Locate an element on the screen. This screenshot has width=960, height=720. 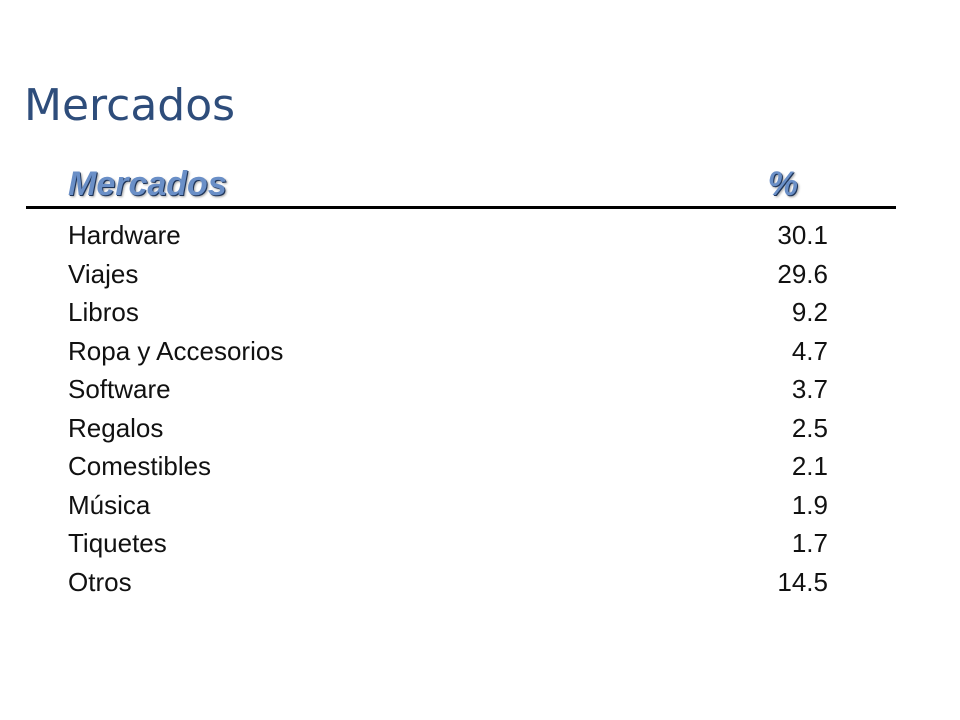
row-label: Tiquetes is located at coordinates (117, 543).